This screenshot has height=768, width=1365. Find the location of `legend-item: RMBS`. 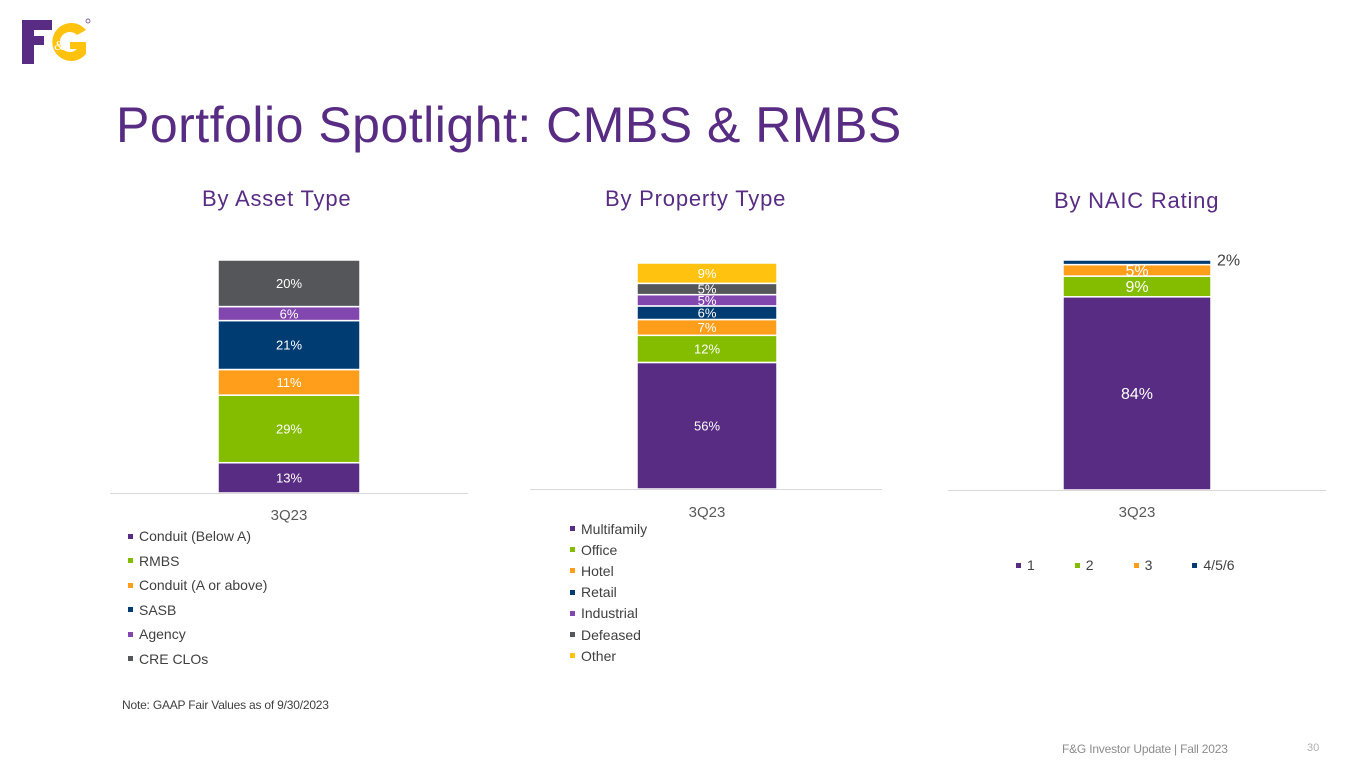

legend-item: RMBS is located at coordinates (197, 561).